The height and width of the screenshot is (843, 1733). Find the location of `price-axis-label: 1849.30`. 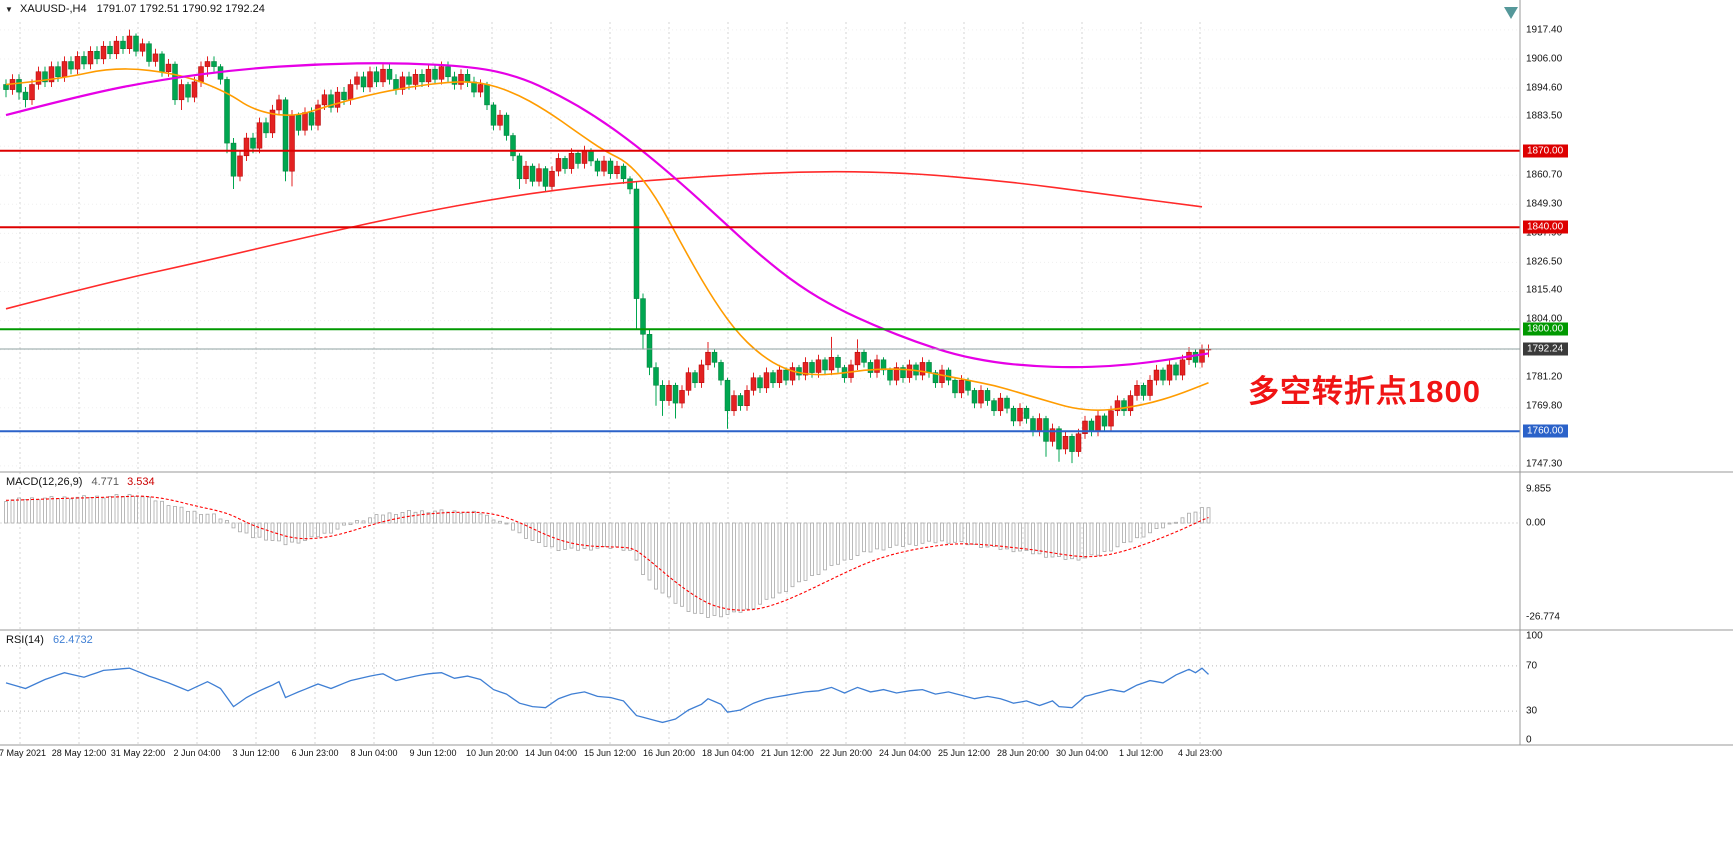

price-axis-label: 1849.30 is located at coordinates (1544, 203).